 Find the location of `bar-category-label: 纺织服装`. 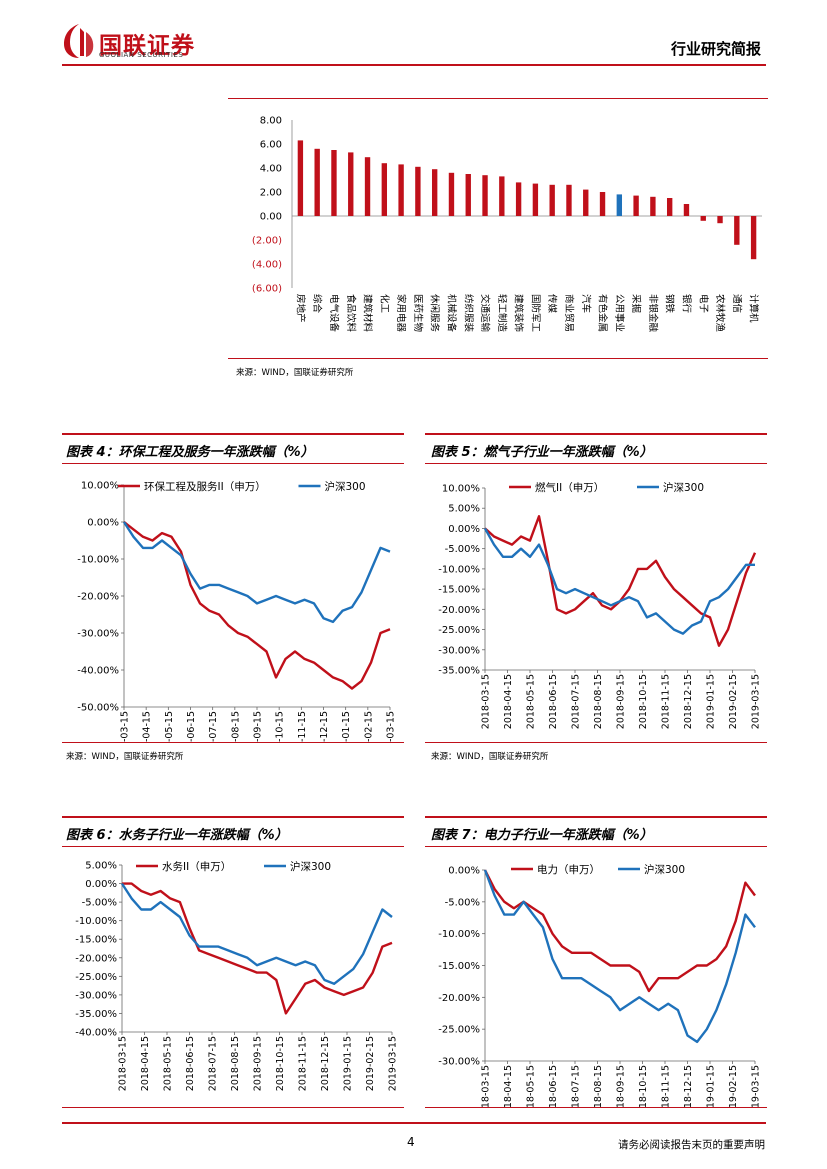

bar-category-label: 纺织服装 is located at coordinates (468, 313).